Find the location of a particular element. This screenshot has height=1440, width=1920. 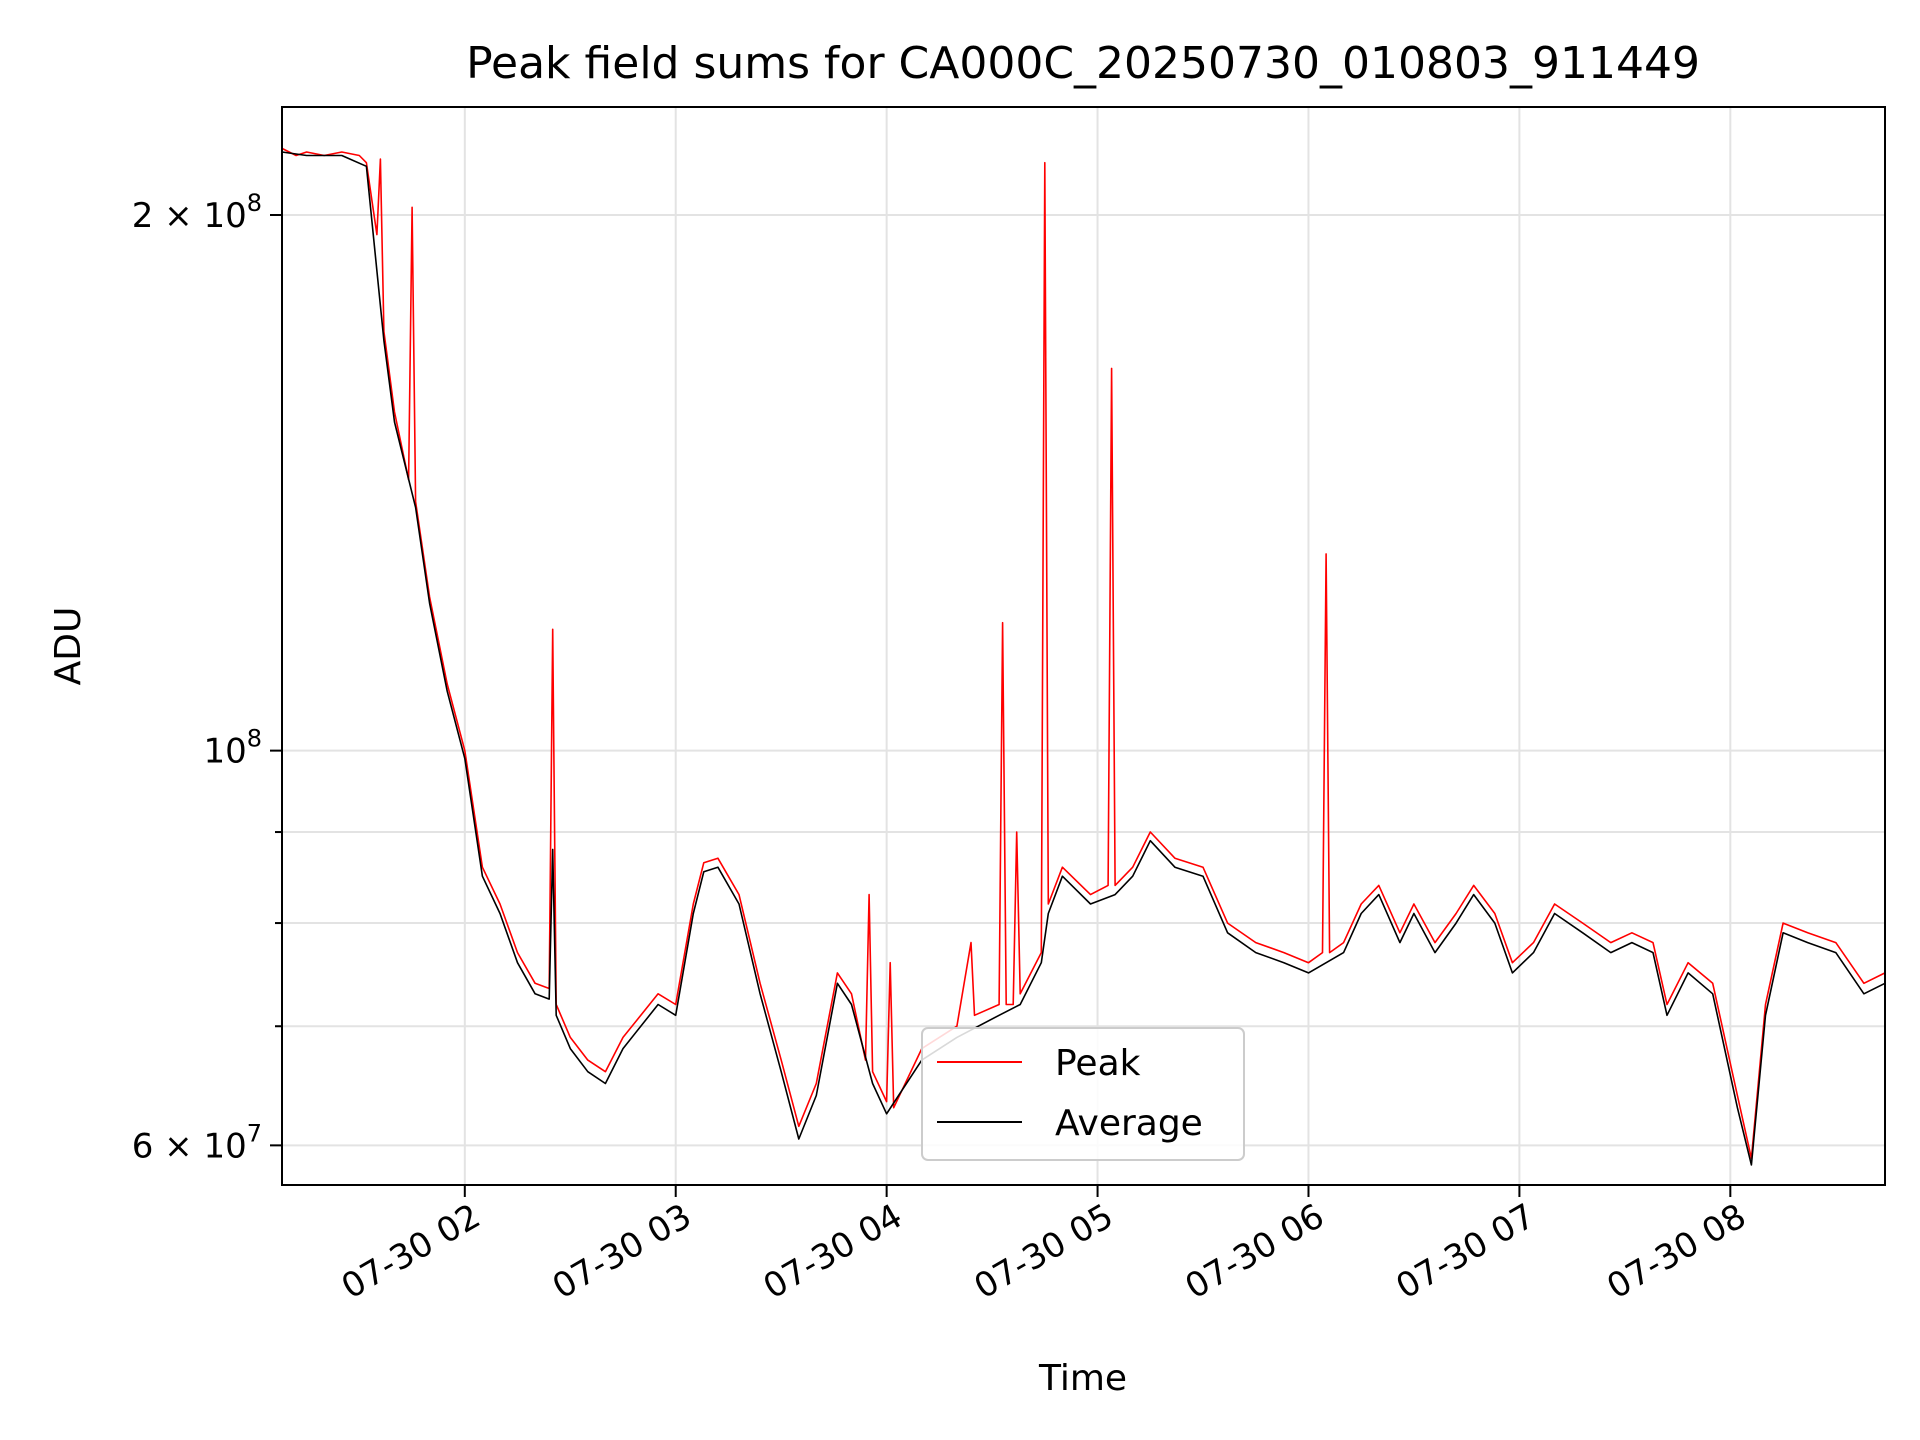

y-axis-ticks: 6 × 107 108 2 × 108 is located at coordinates (207, 677).